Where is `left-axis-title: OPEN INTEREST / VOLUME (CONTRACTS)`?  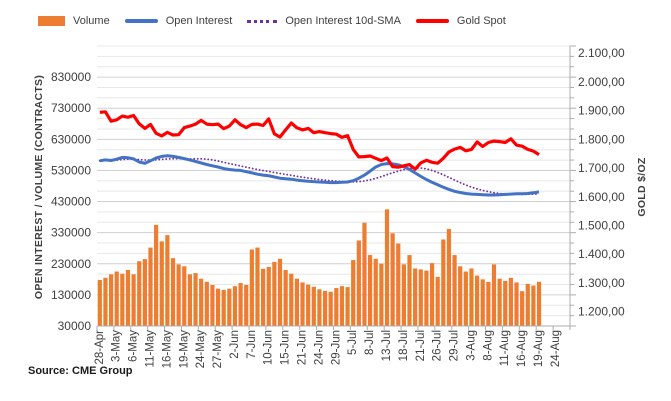 left-axis-title: OPEN INTEREST / VOLUME (CONTRACTS) is located at coordinates (39, 187).